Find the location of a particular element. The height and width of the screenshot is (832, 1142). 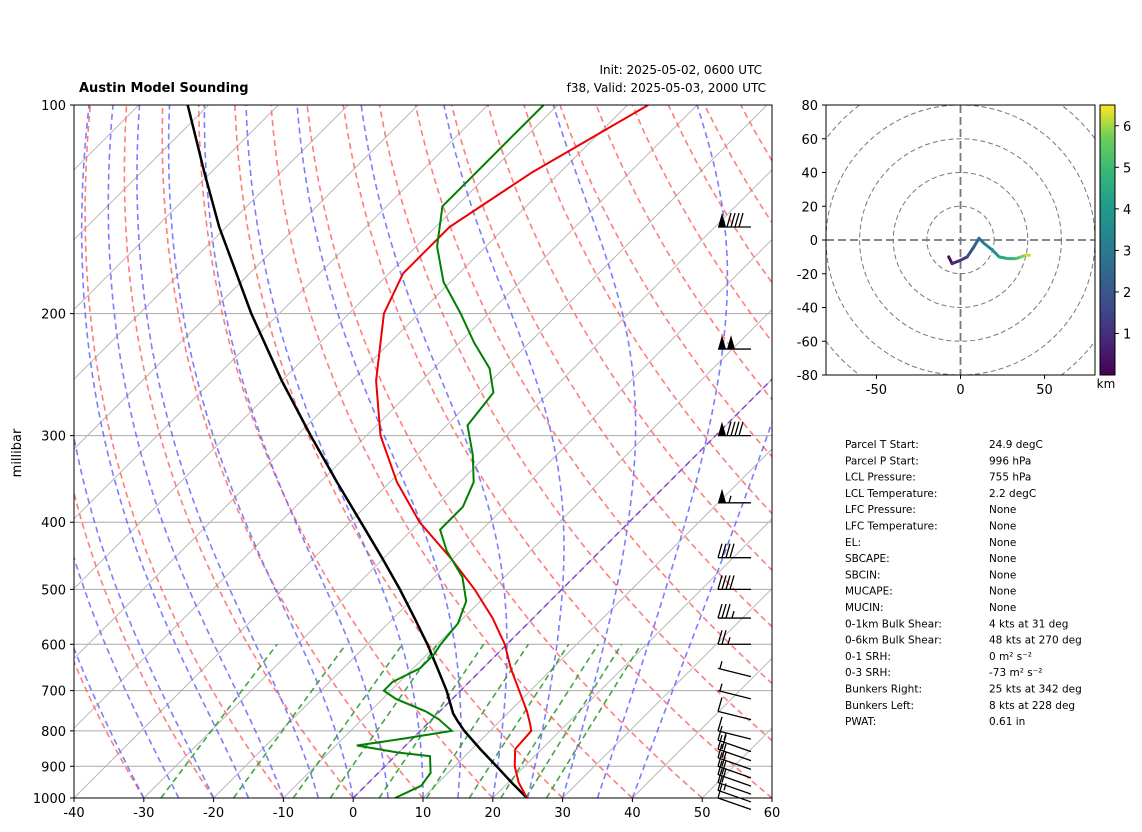

parameter-label: Parcel T Start: is located at coordinates (882, 445).